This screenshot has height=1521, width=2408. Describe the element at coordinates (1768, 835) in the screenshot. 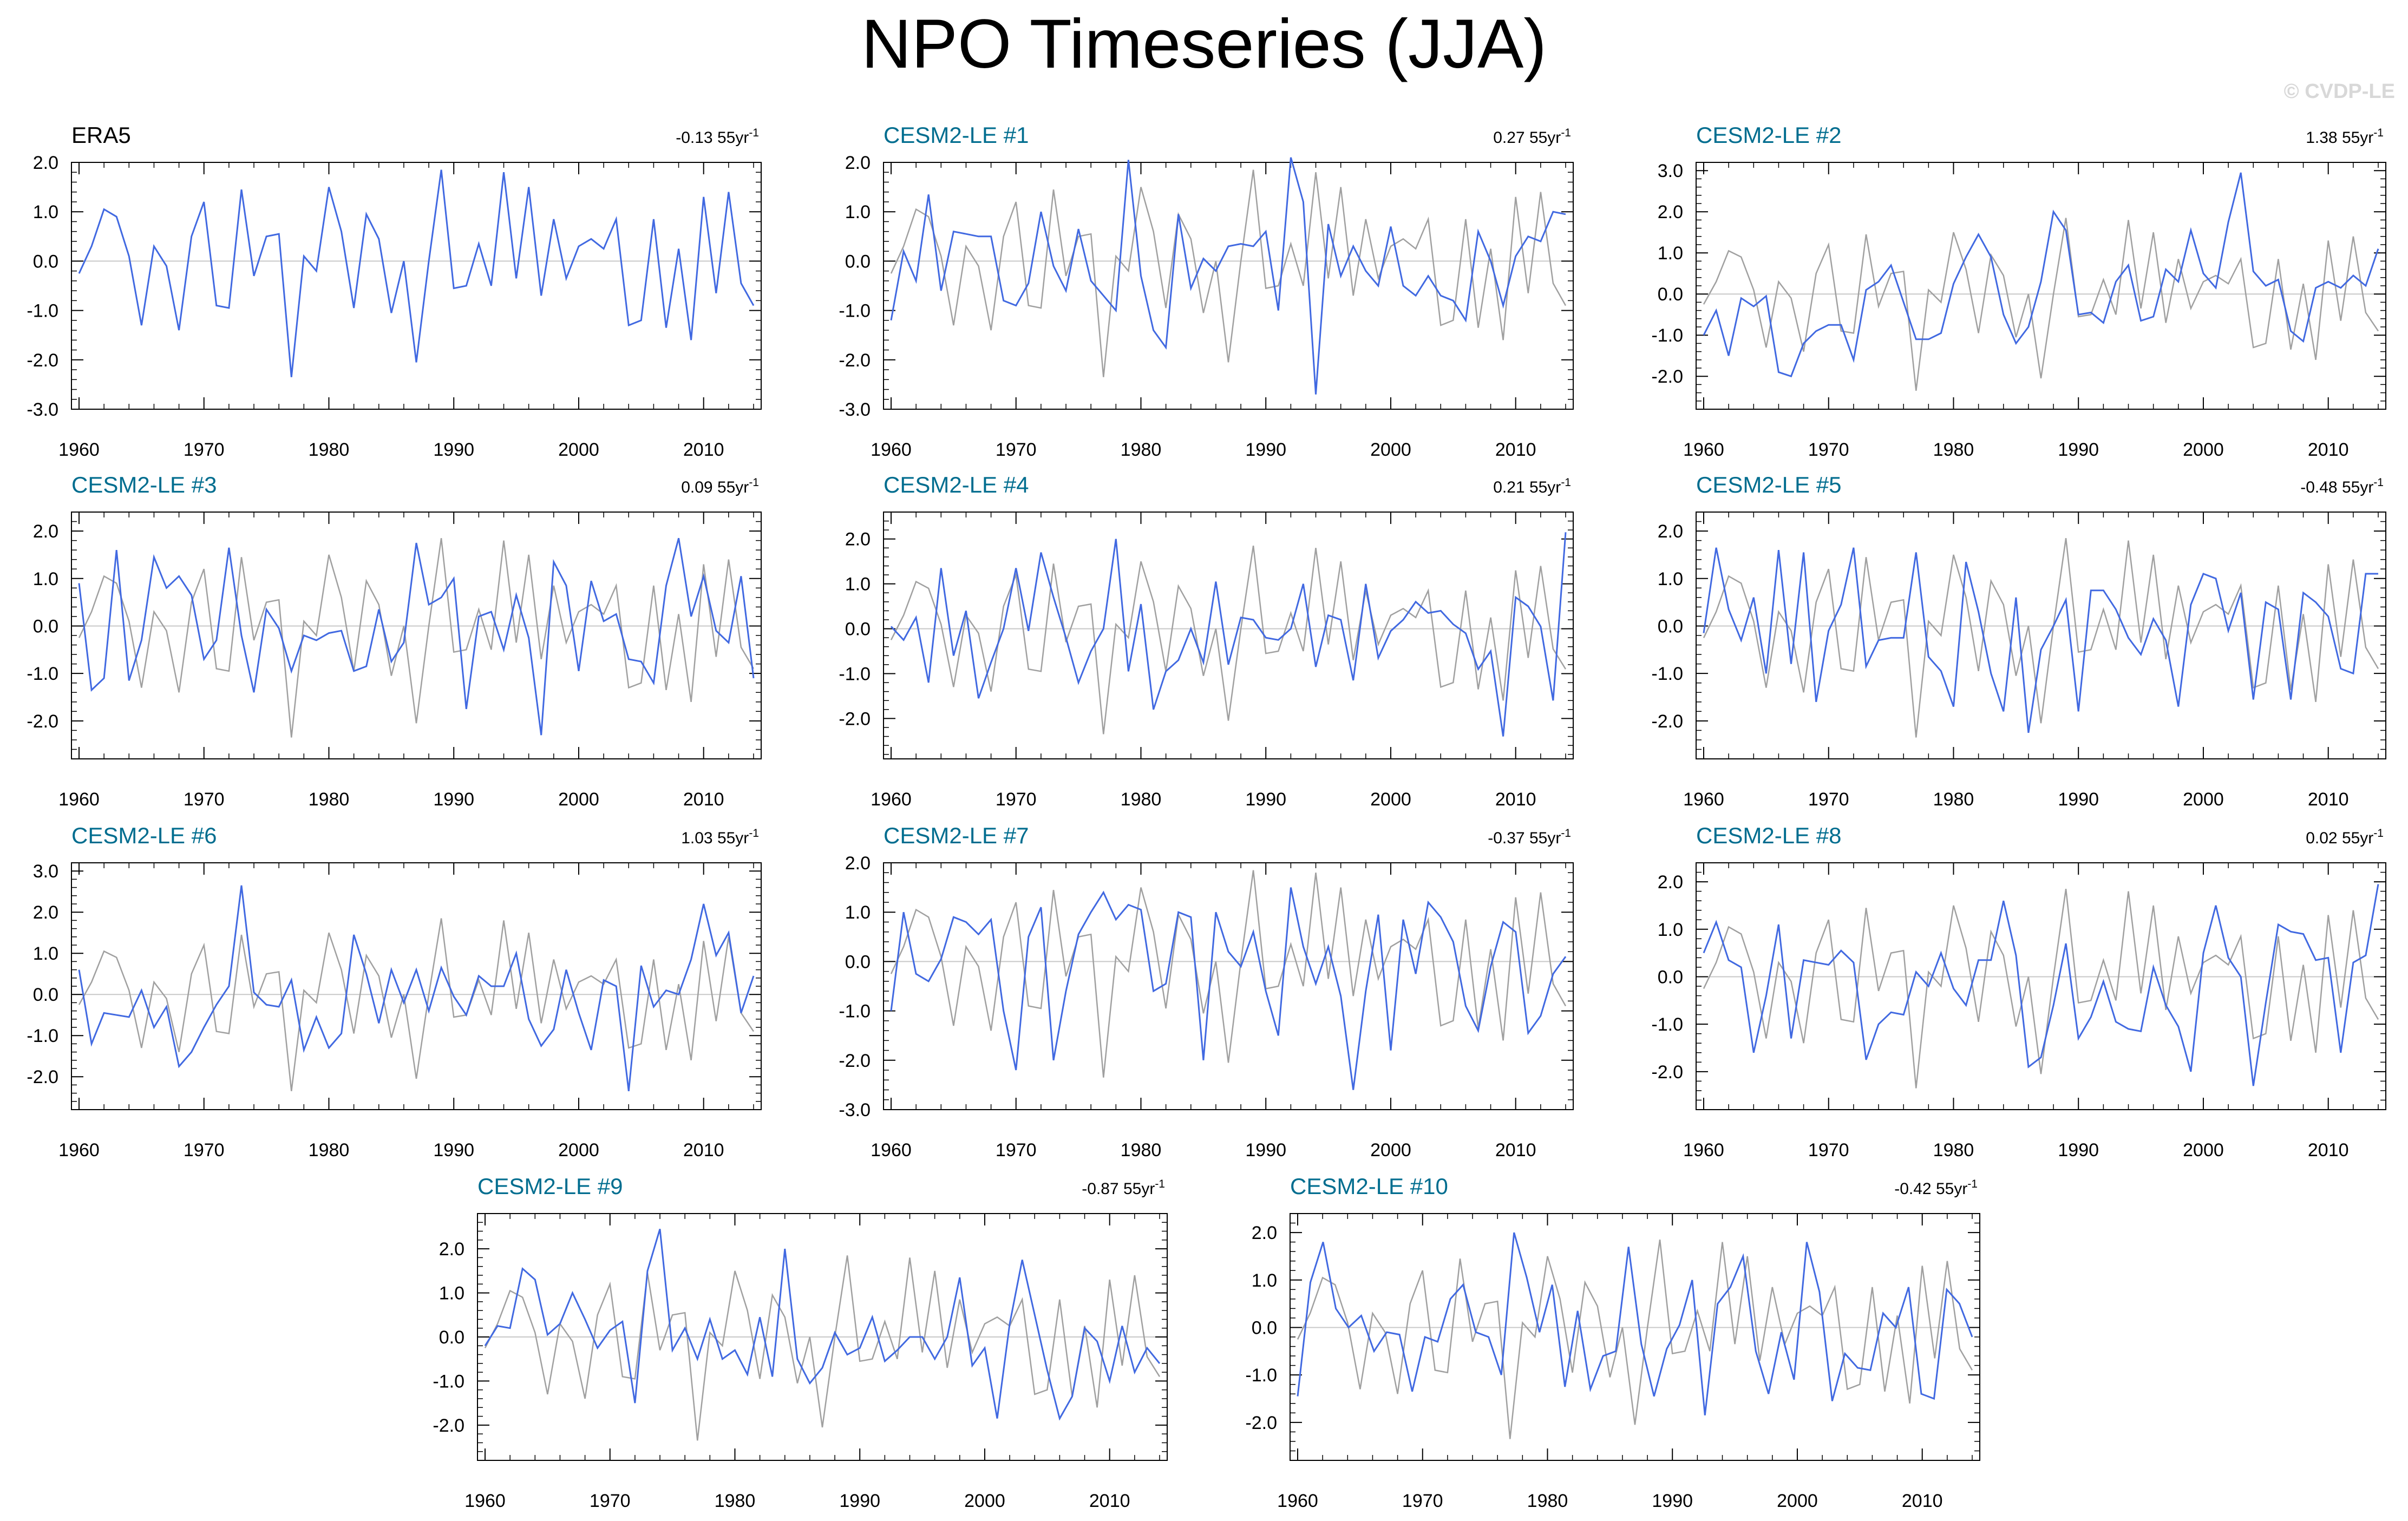

I see `panel-title: CESM2-LE #8` at that location.